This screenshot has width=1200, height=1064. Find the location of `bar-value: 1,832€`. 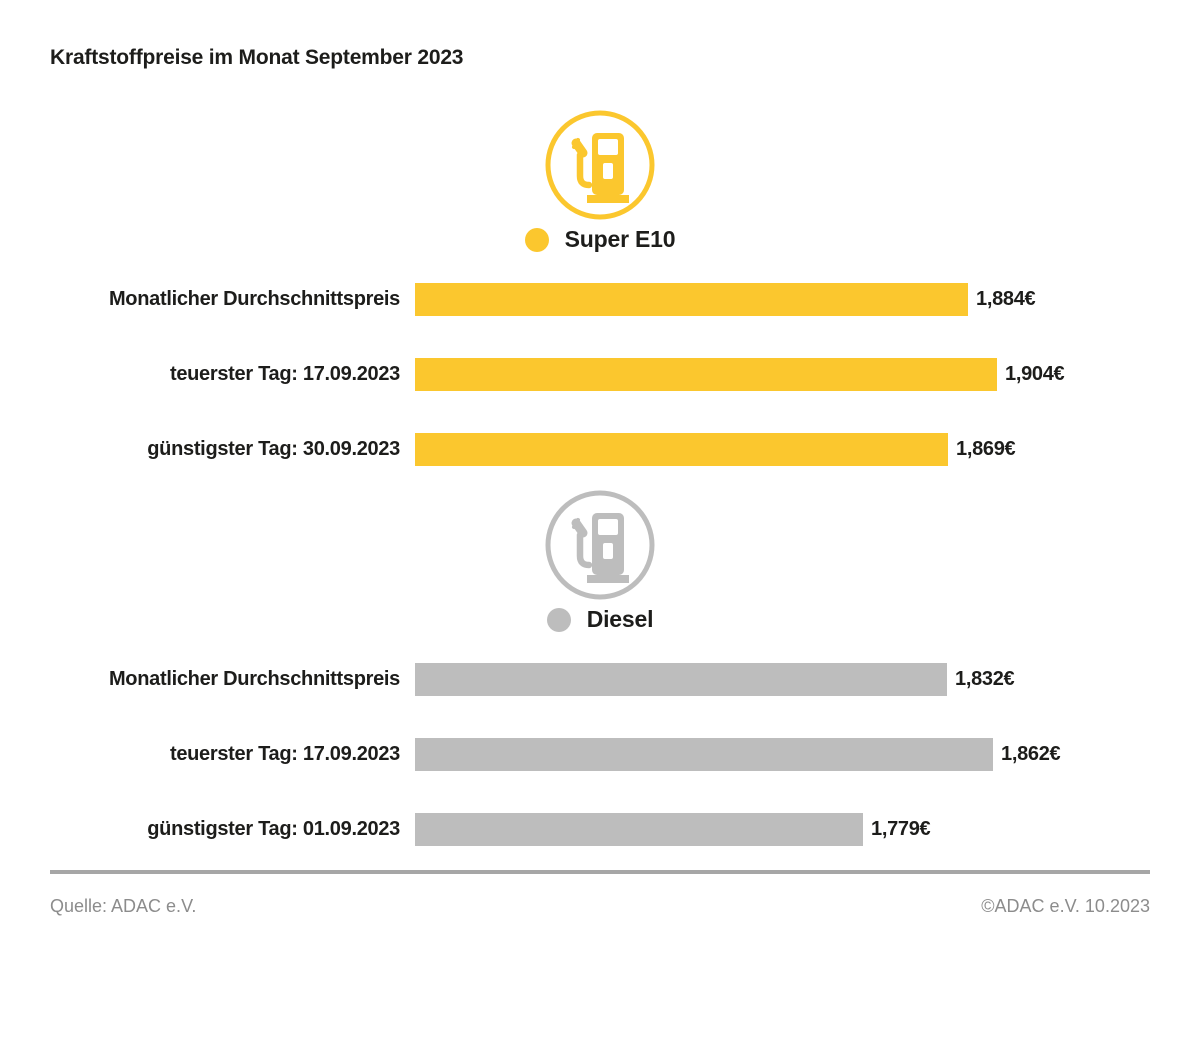

bar-value: 1,832€ is located at coordinates (985, 679).